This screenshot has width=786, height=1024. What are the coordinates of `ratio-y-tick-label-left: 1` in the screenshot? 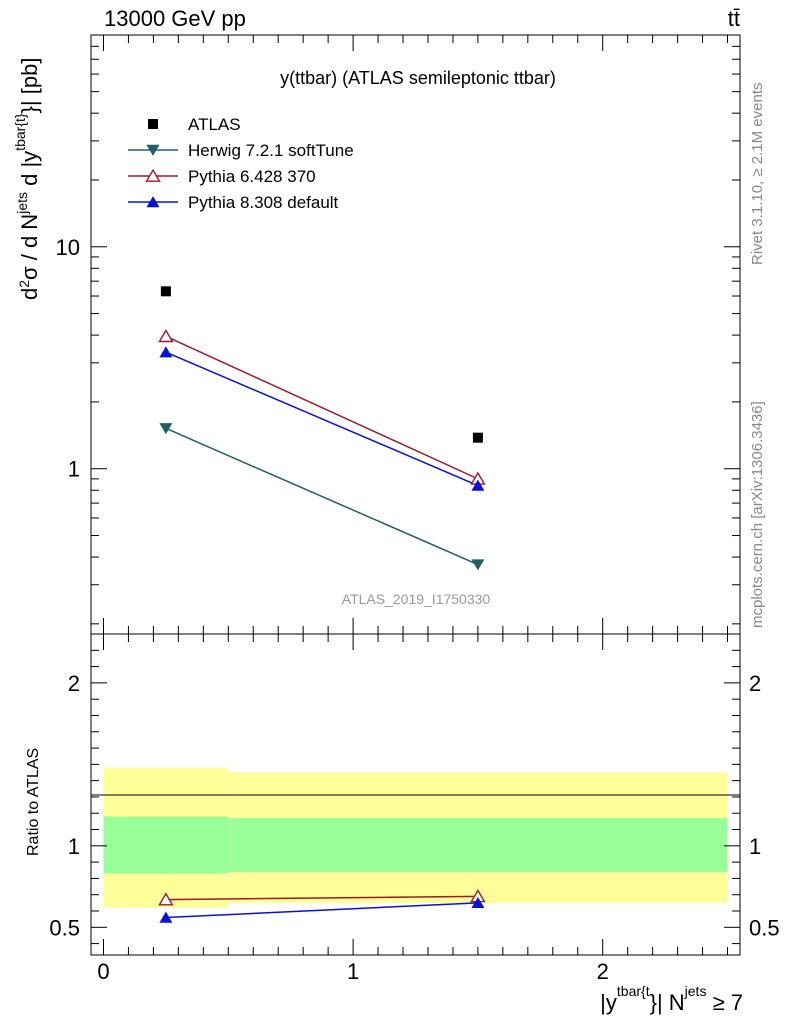 It's located at (74, 846).